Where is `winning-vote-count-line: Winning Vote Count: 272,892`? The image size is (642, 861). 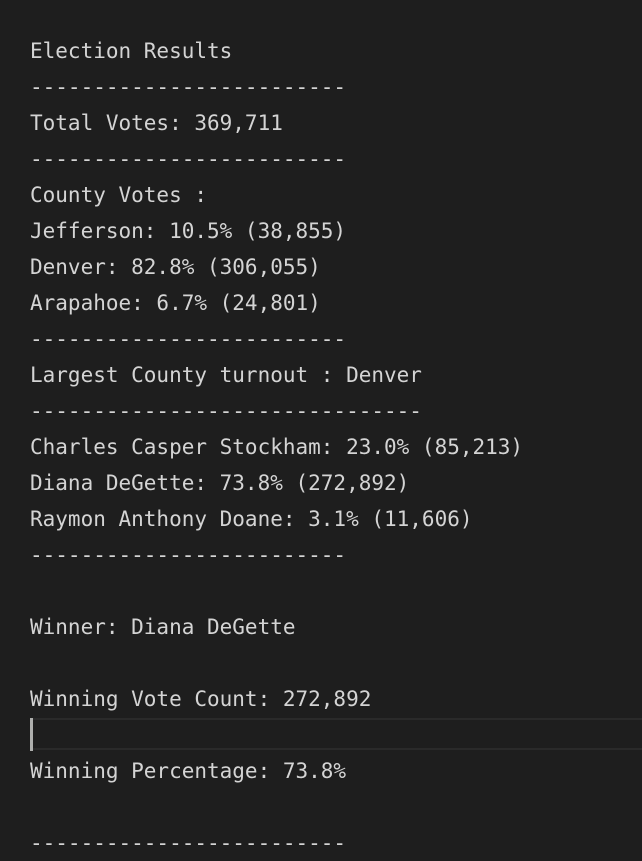 winning-vote-count-line: Winning Vote Count: 272,892 is located at coordinates (201, 699).